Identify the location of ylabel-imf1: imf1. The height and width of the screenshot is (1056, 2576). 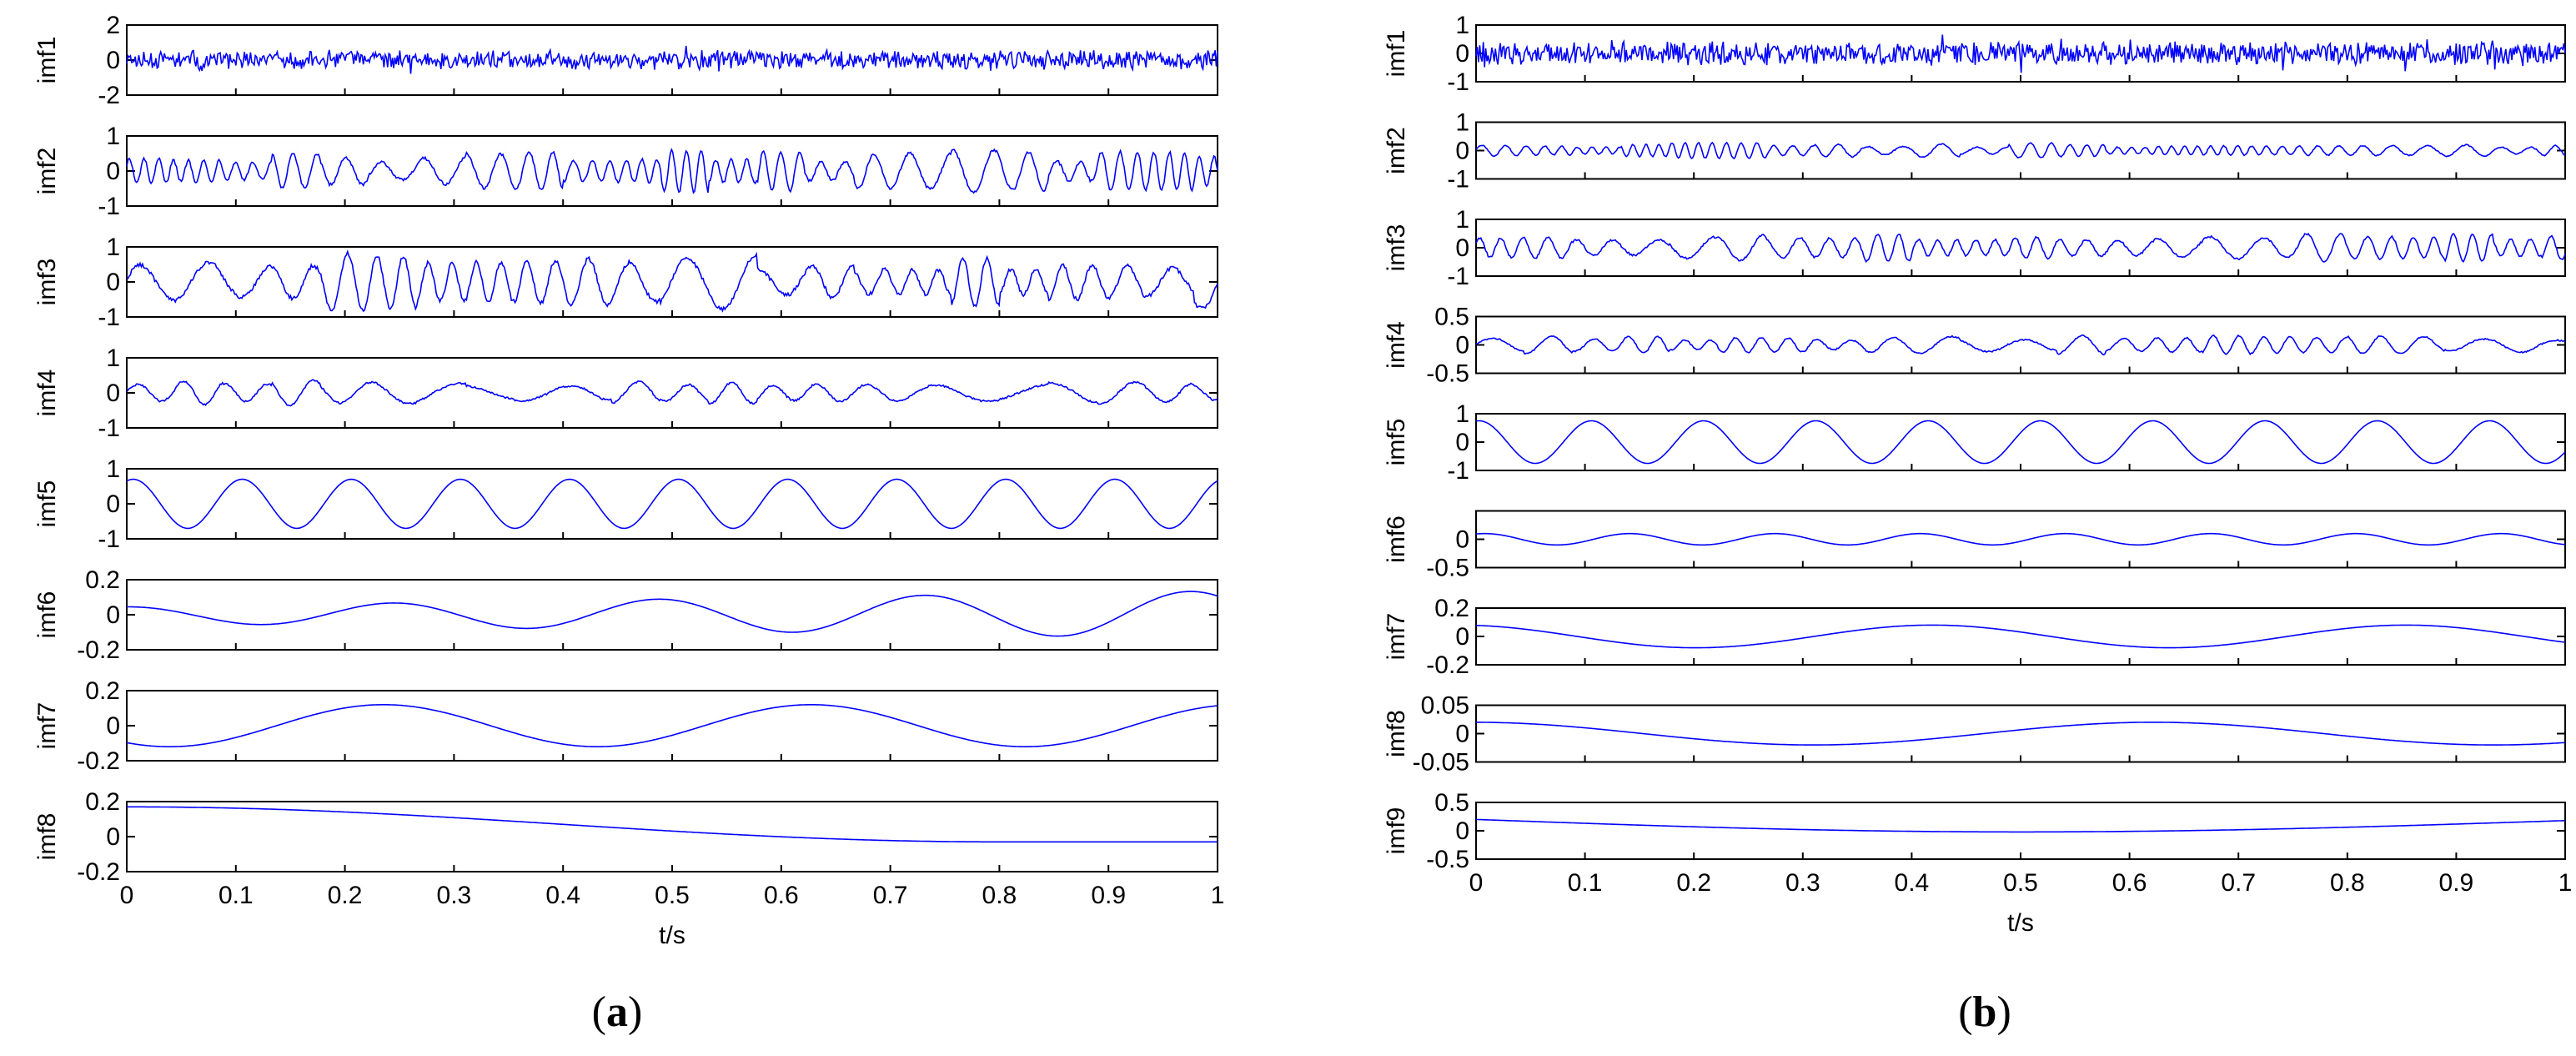
(47, 60).